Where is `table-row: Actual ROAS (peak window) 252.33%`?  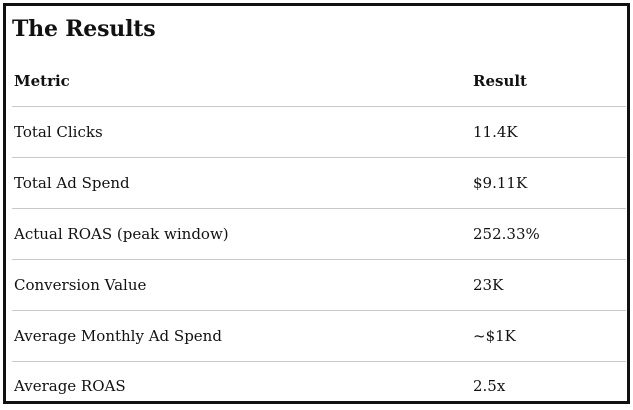 table-row: Actual ROAS (peak window) 252.33% is located at coordinates (319, 234).